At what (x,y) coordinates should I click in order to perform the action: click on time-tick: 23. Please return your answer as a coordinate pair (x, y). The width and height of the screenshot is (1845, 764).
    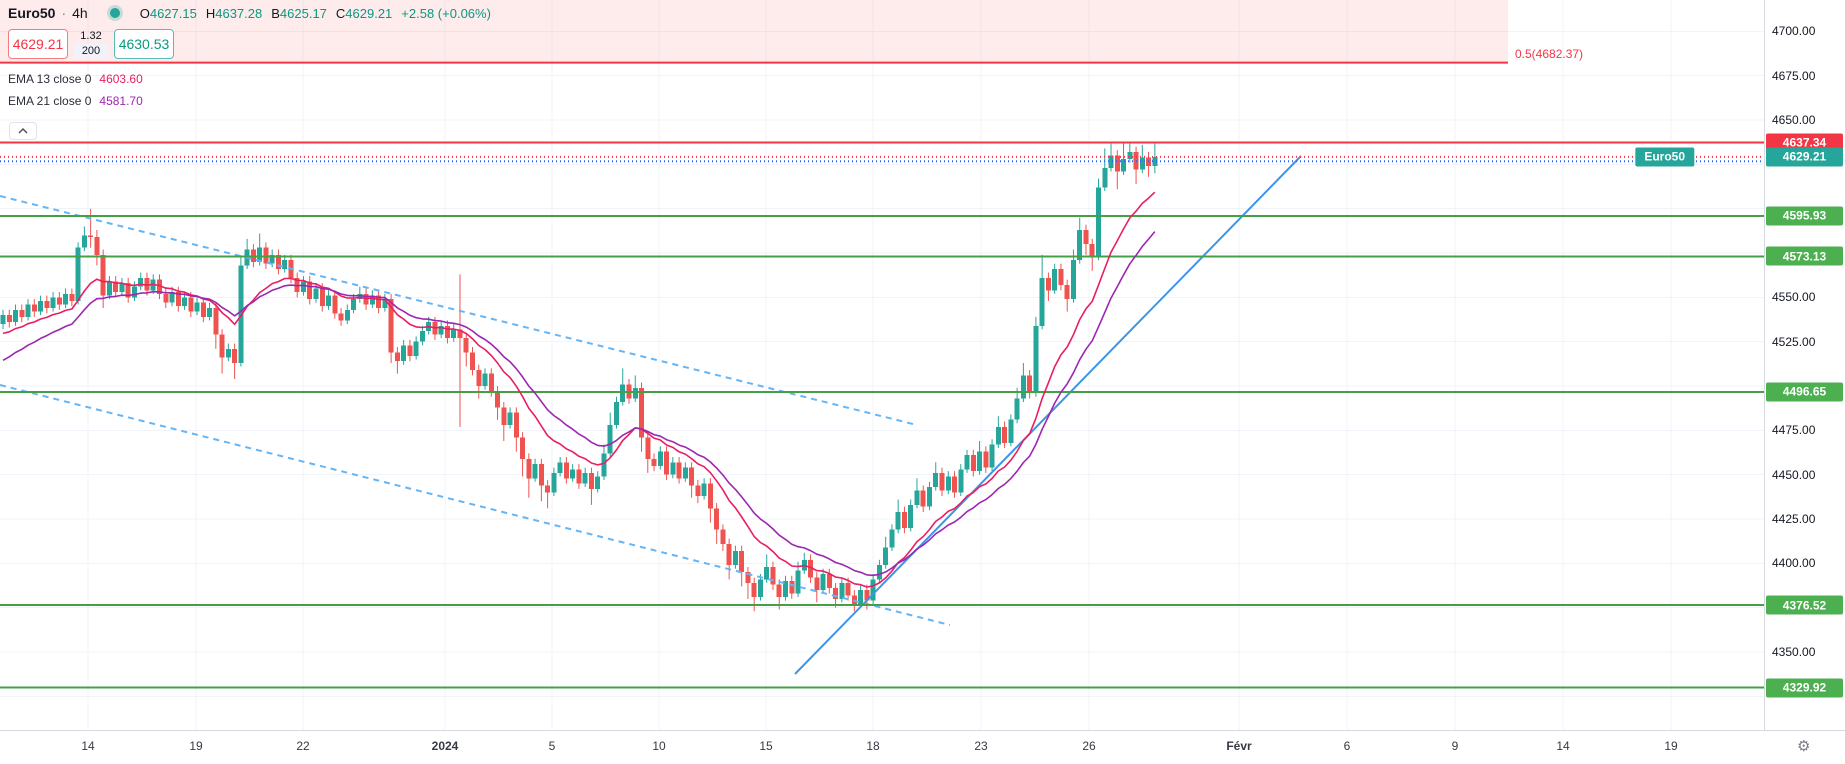
    Looking at the image, I should click on (981, 746).